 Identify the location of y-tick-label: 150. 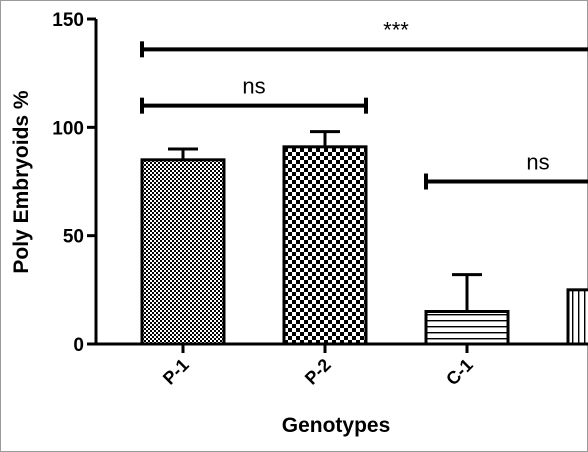
(68, 20).